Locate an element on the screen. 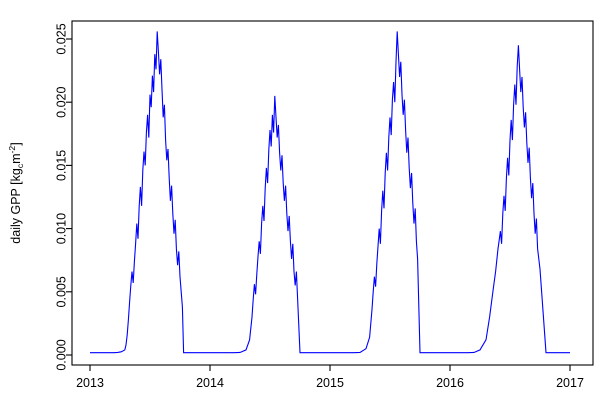 The height and width of the screenshot is (400, 600). x-axis-tick-label: 2013 is located at coordinates (90, 383).